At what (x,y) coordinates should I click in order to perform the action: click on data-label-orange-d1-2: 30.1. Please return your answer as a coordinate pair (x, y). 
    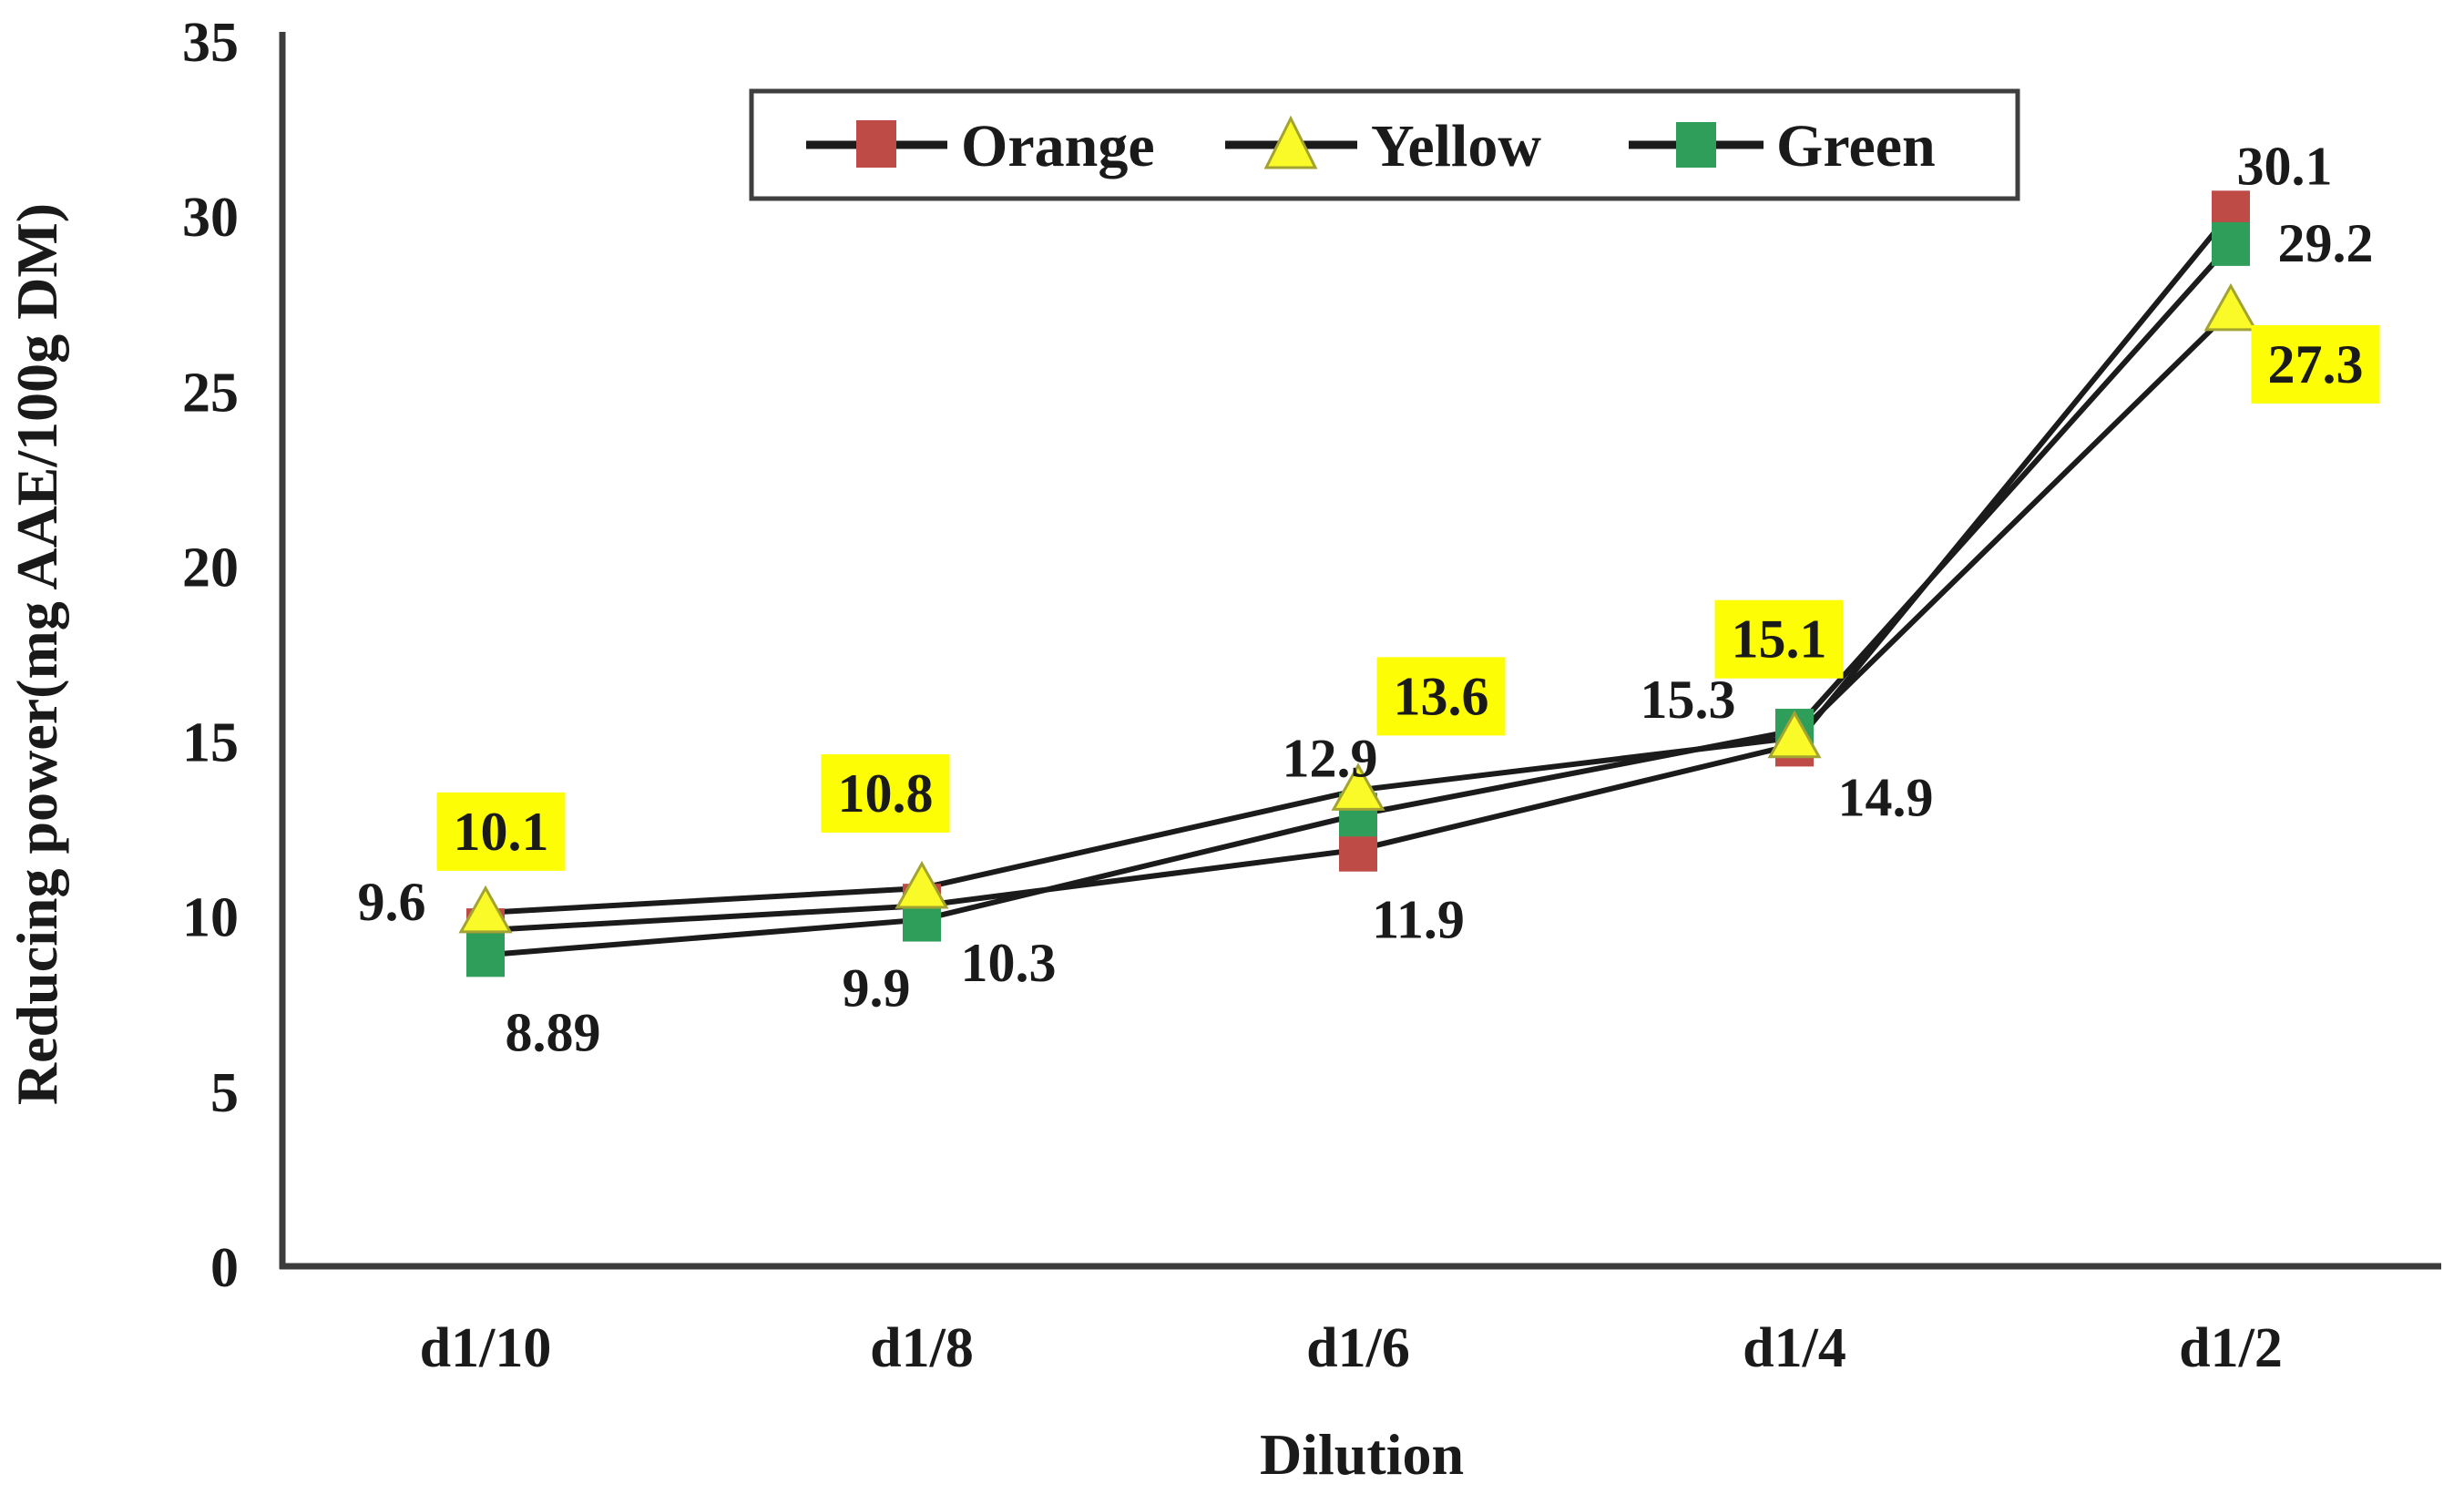
    Looking at the image, I should click on (2285, 166).